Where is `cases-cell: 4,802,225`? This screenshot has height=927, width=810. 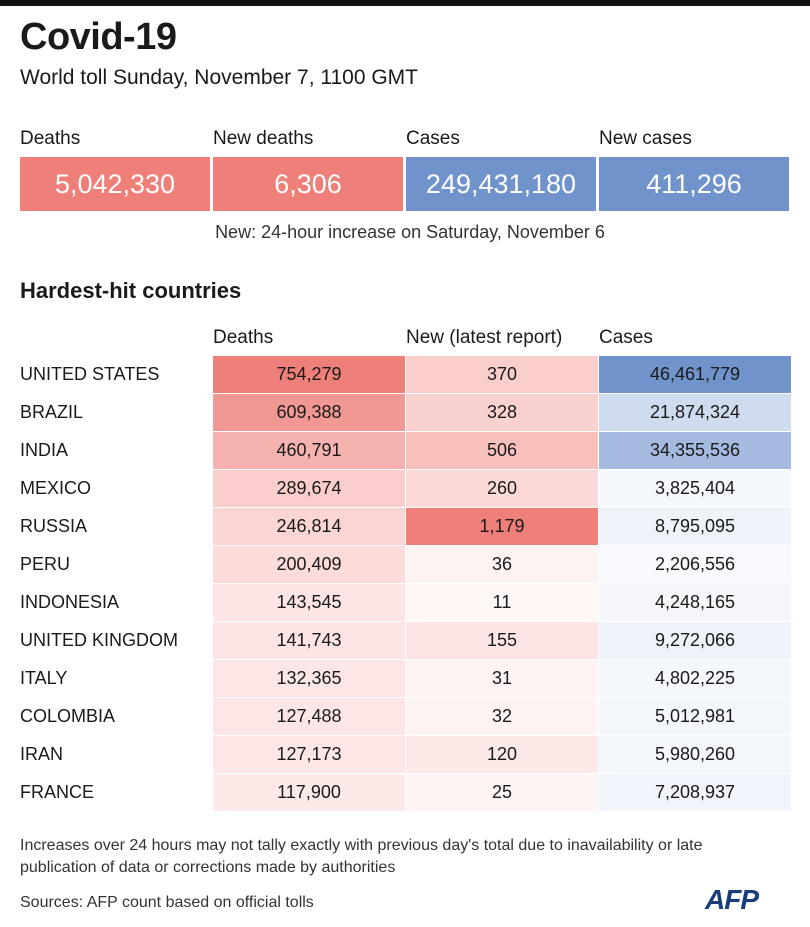 cases-cell: 4,802,225 is located at coordinates (695, 678).